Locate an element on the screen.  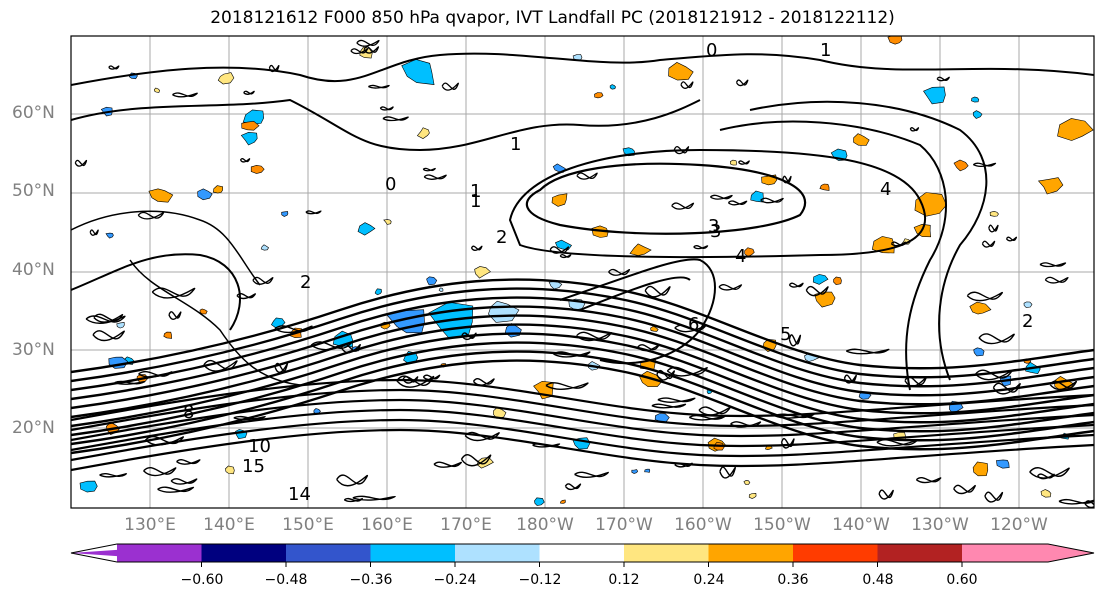
lon-label-160w: 160°W is located at coordinates (703, 525).